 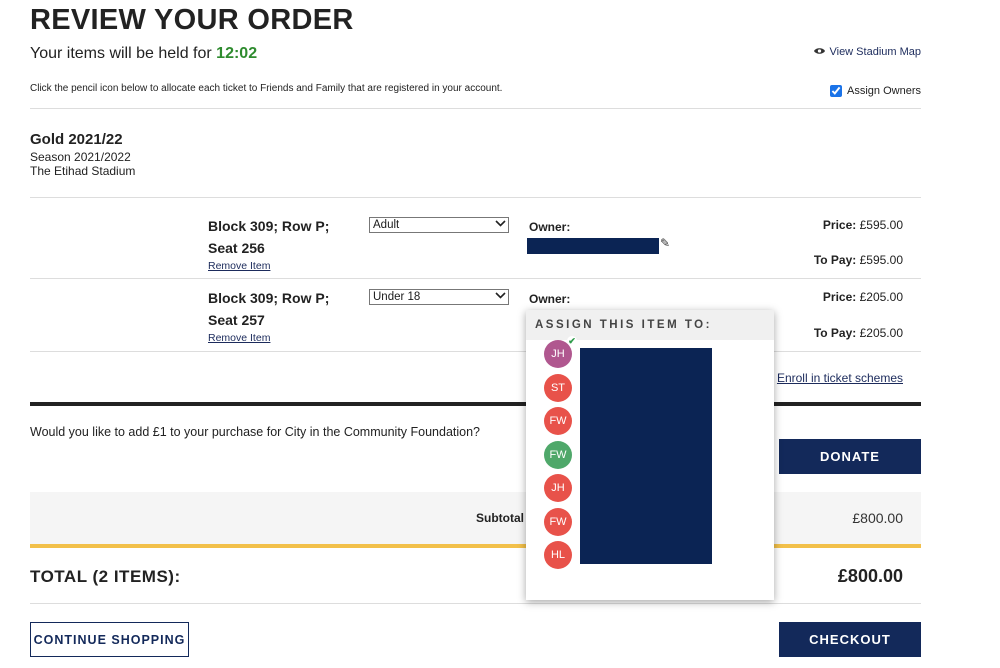 I want to click on item-to-pay: To Pay: £205.00, so click(x=858, y=333).